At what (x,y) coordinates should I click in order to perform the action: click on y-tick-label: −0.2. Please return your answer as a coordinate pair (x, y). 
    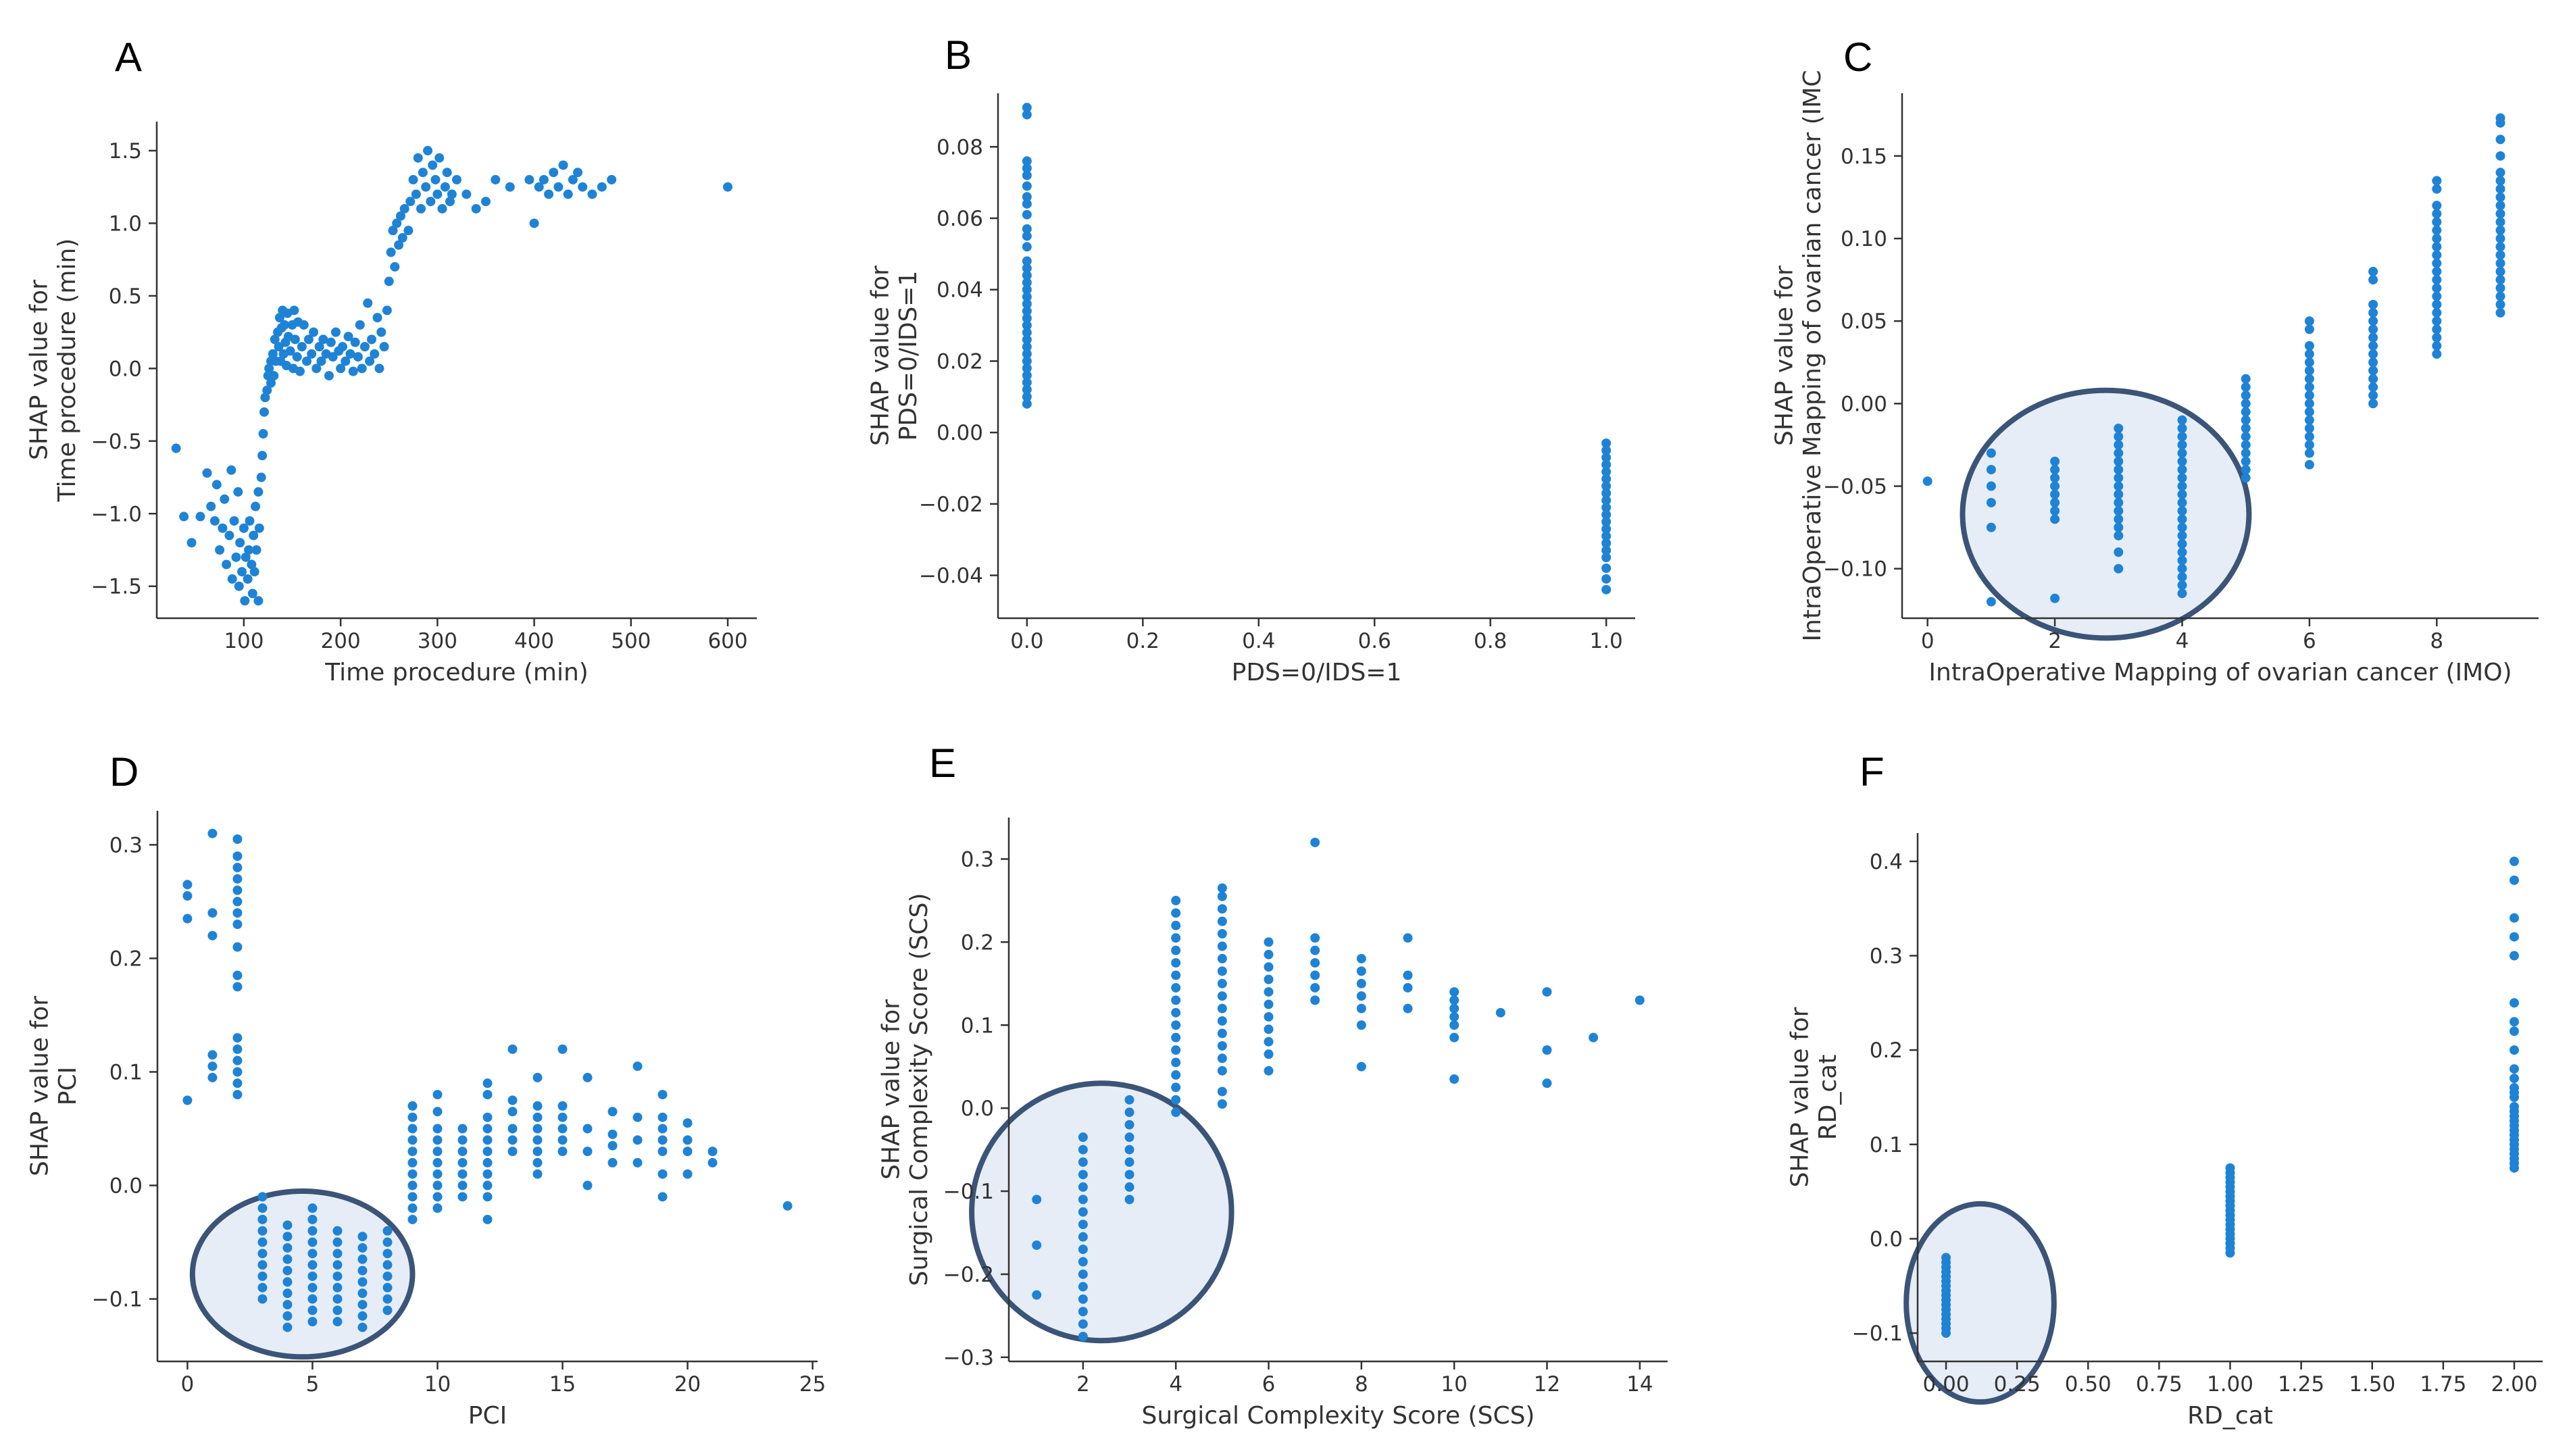
    Looking at the image, I should click on (968, 1275).